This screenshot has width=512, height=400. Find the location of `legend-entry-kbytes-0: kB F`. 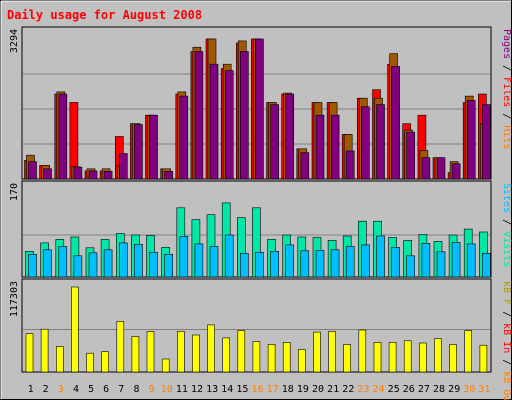

legend-entry-kbytes-0: kB F is located at coordinates (506, 293).